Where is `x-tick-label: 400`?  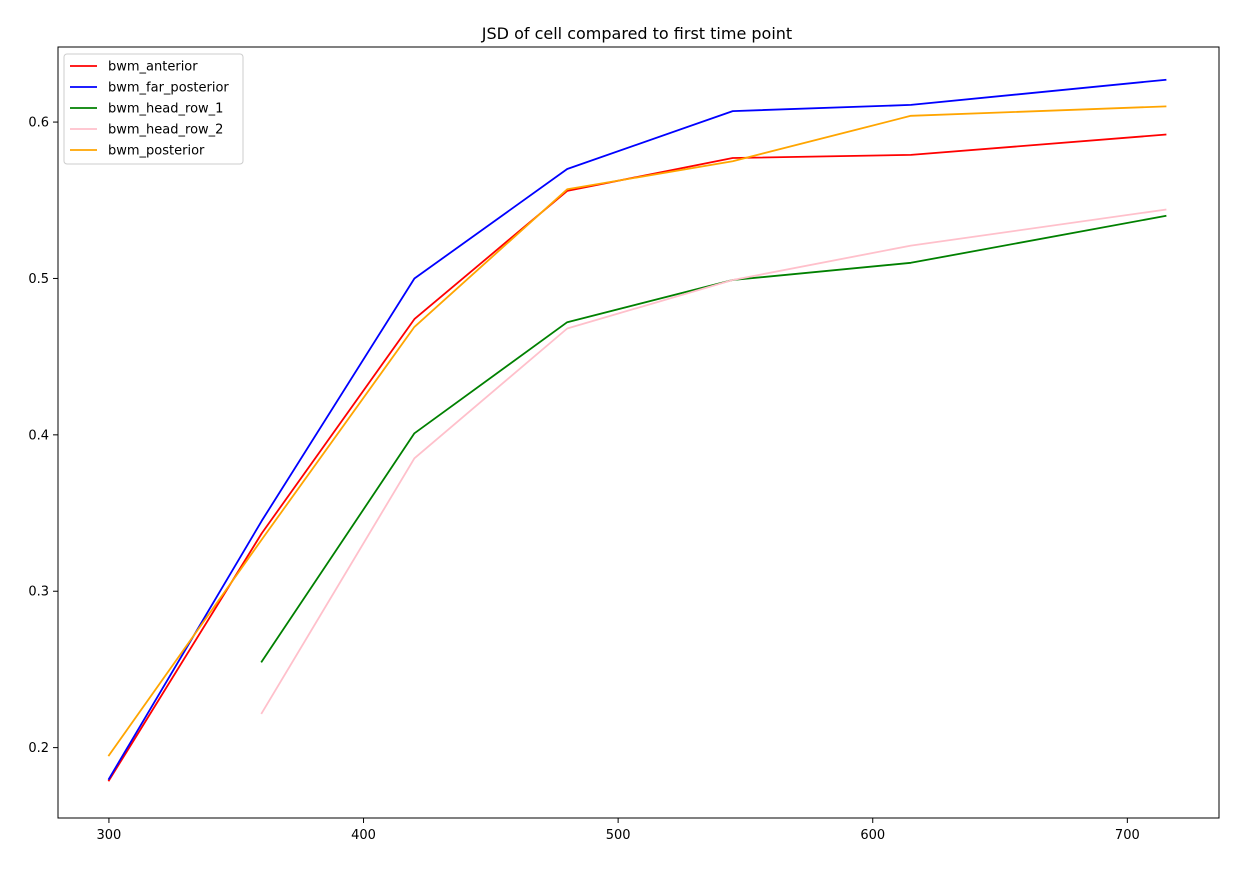
x-tick-label: 400 is located at coordinates (363, 835).